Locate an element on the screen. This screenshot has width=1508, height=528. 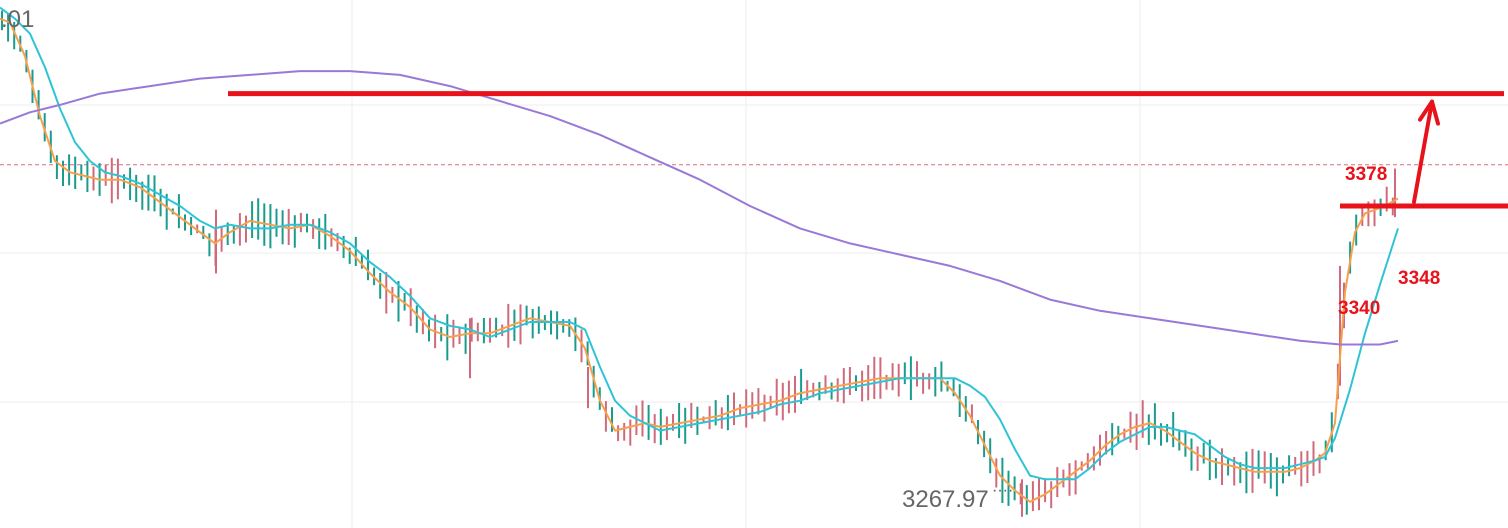
annotation-3340-label: 3340 is located at coordinates (1359, 308).